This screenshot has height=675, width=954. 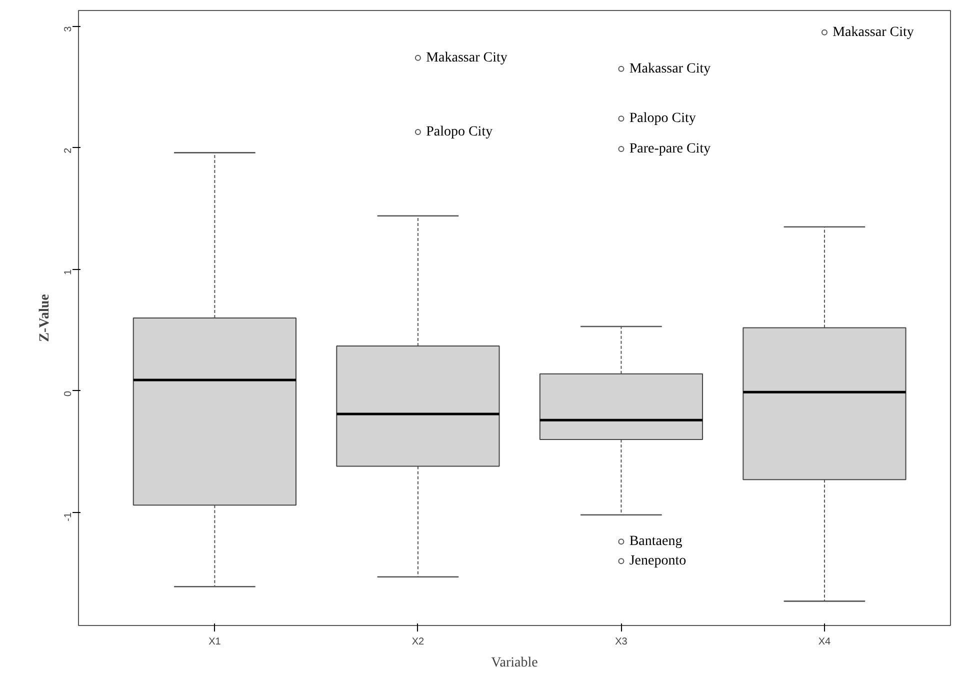 I want to click on y-tick-label: 1, so click(x=68, y=271).